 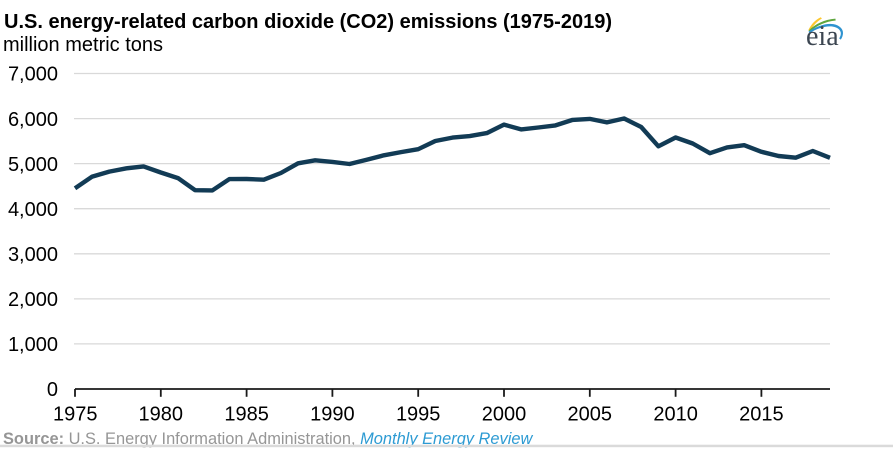 What do you see at coordinates (332, 414) in the screenshot?
I see `svg-text: 1990` at bounding box center [332, 414].